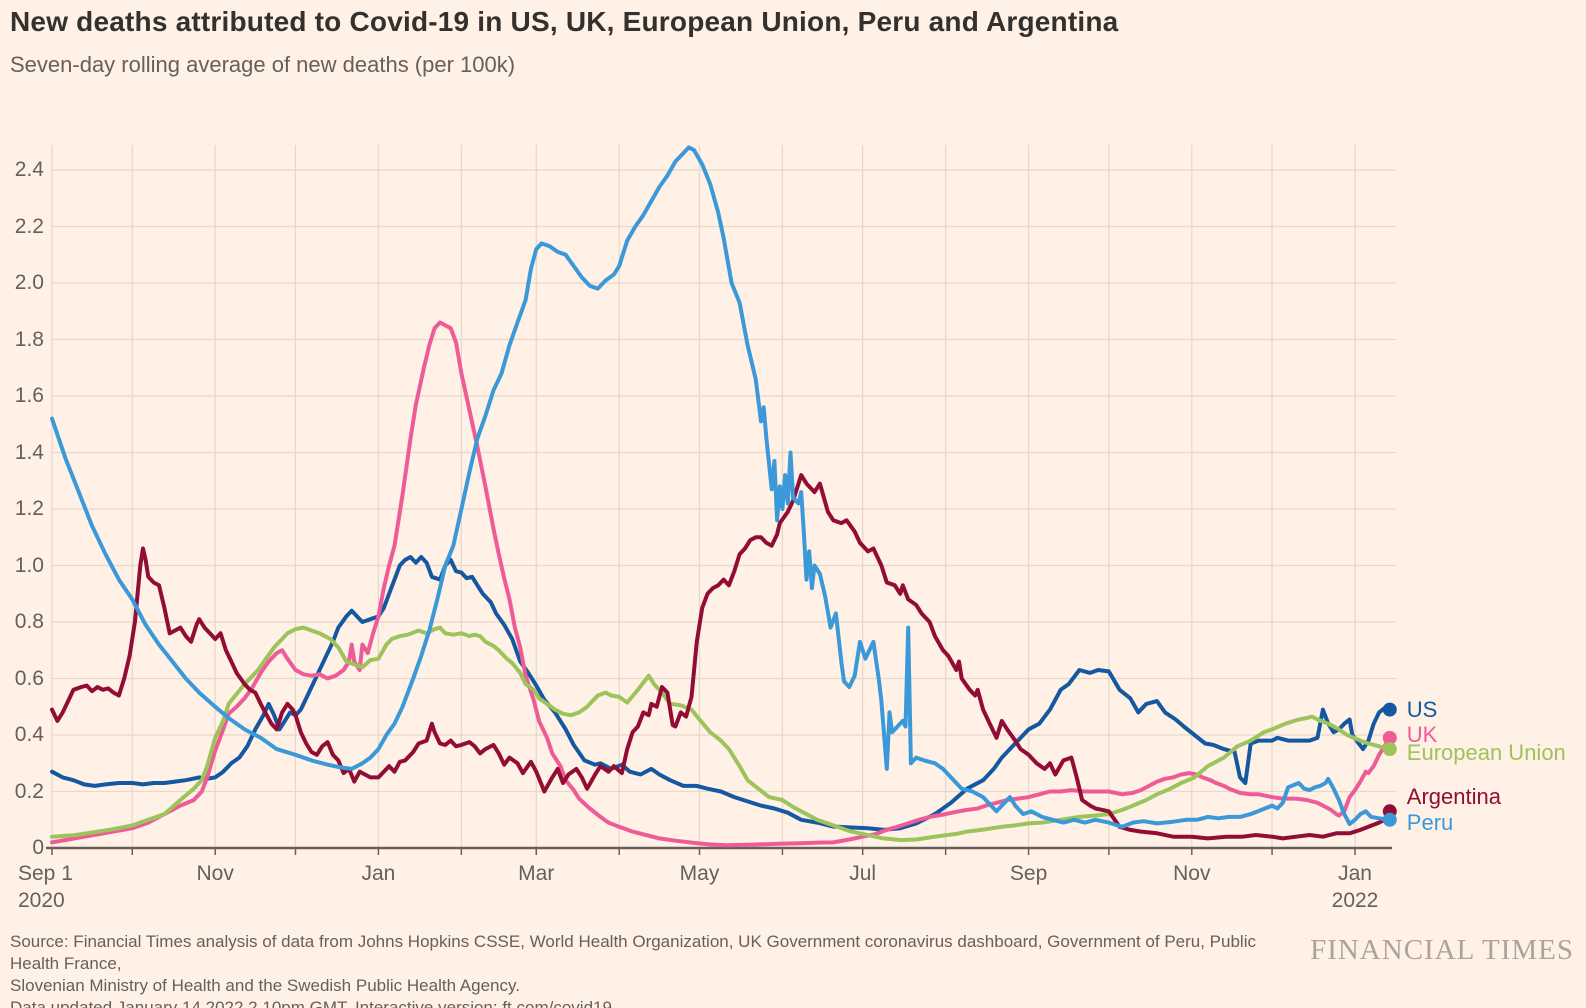 This screenshot has width=1586, height=1008. What do you see at coordinates (29, 508) in the screenshot?
I see `y-tick-label: 1.2` at bounding box center [29, 508].